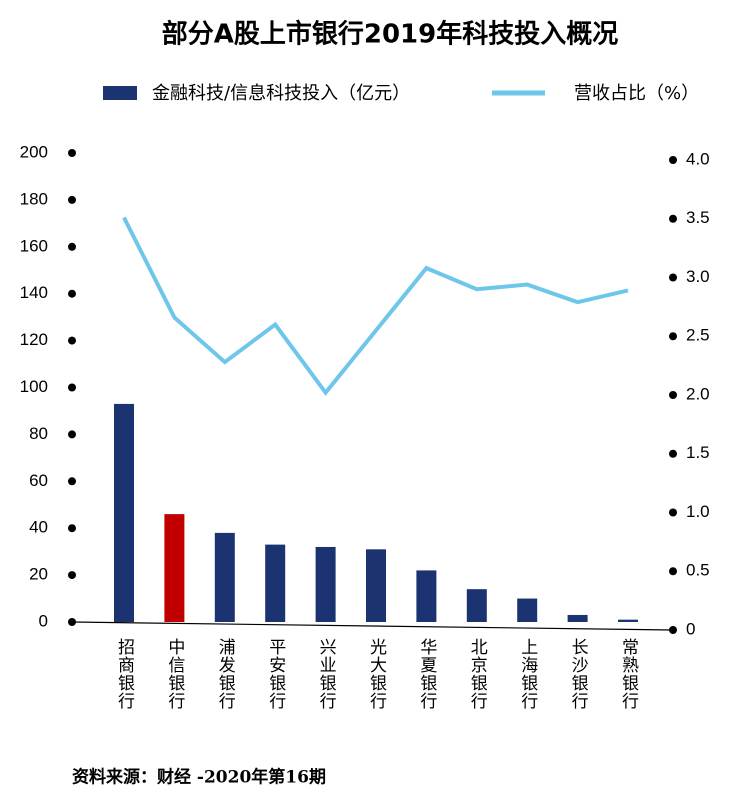 The width and height of the screenshot is (754, 806). What do you see at coordinates (527, 674) in the screenshot?
I see `x-tick-label: 上海银行` at bounding box center [527, 674].